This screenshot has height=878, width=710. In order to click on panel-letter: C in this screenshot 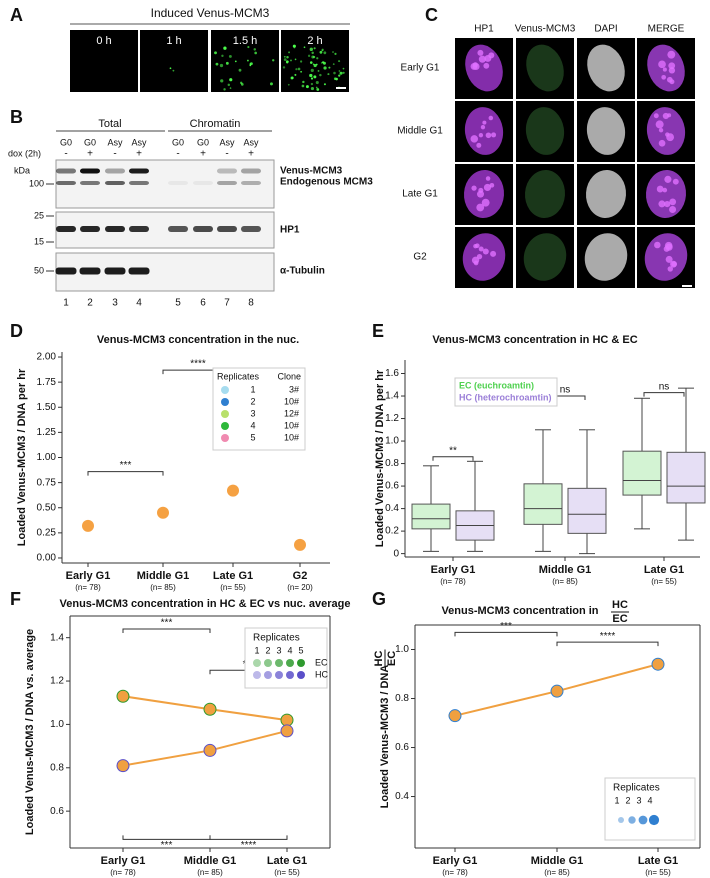, I will do `click(431, 15)`.